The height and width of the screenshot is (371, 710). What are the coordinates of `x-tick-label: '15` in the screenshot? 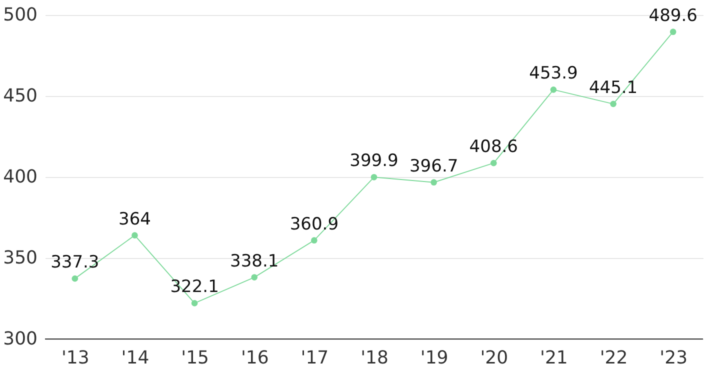 It's located at (195, 358).